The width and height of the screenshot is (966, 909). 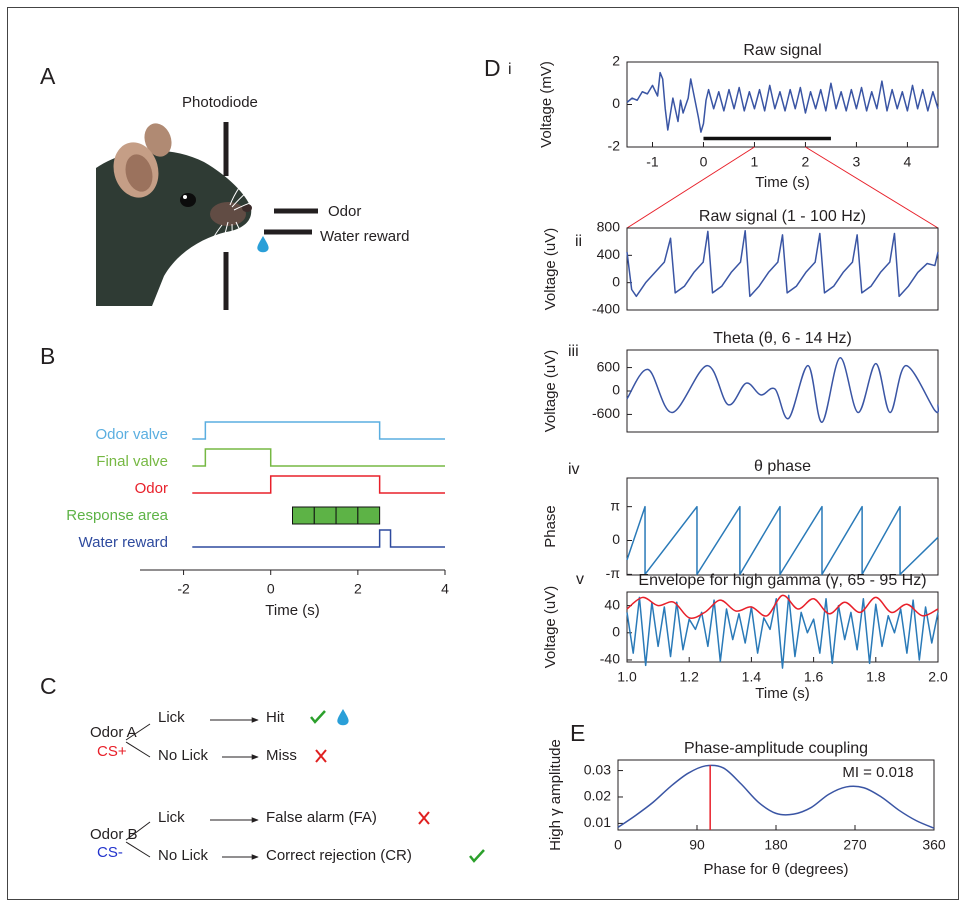 What do you see at coordinates (48, 686) in the screenshot?
I see `panel-letter: C` at bounding box center [48, 686].